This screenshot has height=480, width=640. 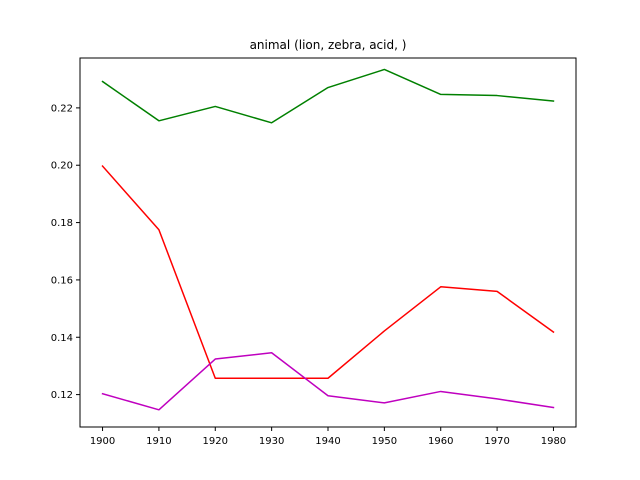 I want to click on x-tick-label: 1920, so click(x=215, y=441).